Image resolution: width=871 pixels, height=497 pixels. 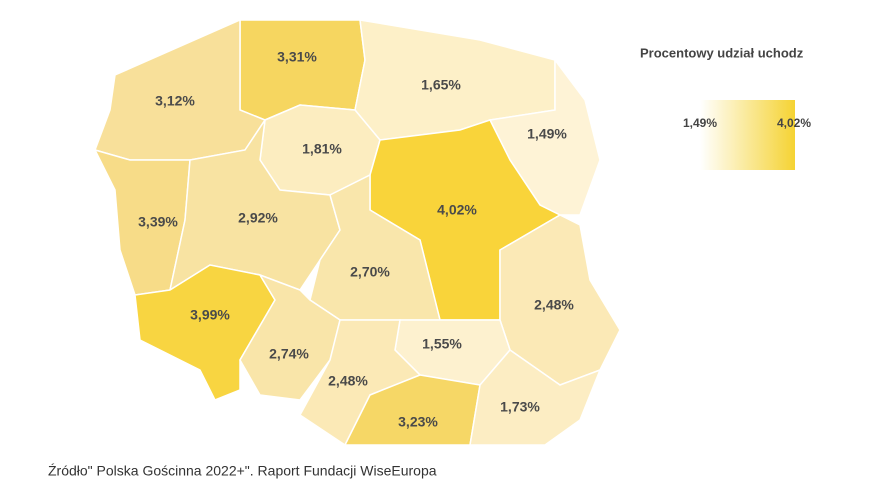 I want to click on region-label: 1,81%, so click(x=322, y=149).